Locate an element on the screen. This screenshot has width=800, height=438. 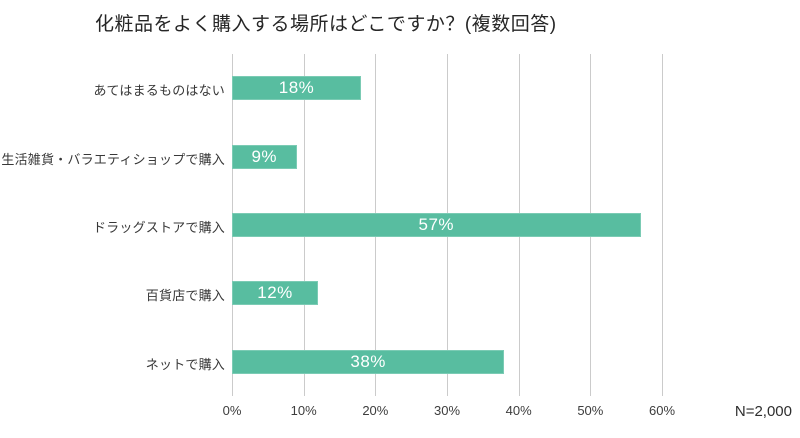
x-axis-tick-label: 0% is located at coordinates (232, 410).